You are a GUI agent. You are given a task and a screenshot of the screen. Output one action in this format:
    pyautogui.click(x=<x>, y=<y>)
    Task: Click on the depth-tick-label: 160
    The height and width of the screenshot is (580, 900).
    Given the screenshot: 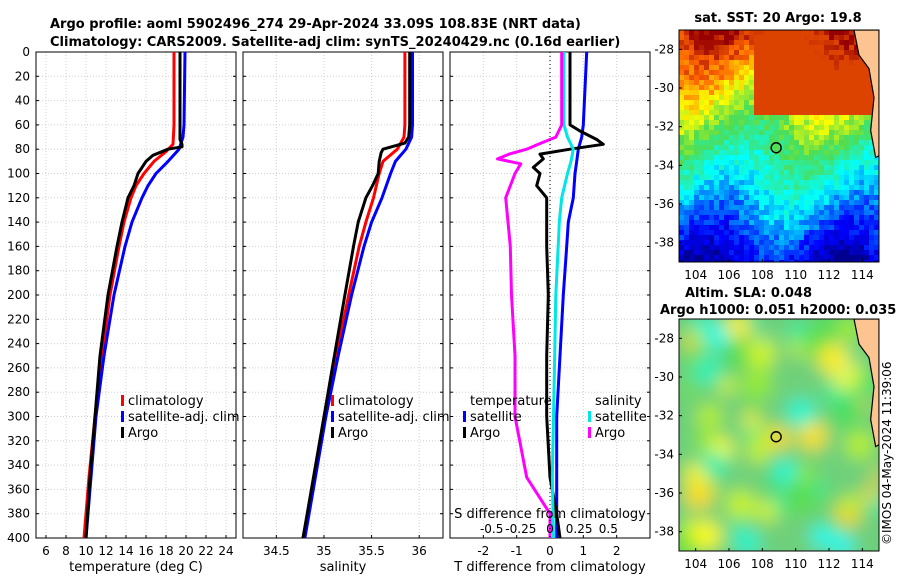 What is the action you would take?
    pyautogui.click(x=18, y=246)
    